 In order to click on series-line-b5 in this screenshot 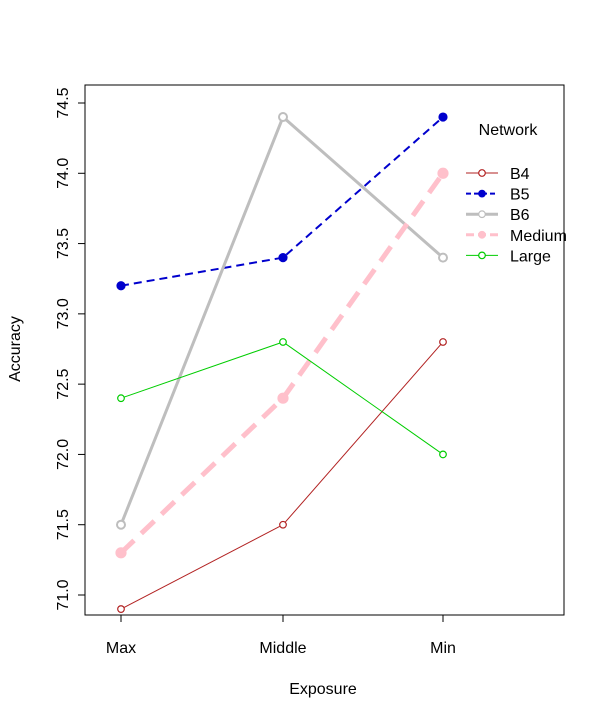, I will do `click(282, 201)`.